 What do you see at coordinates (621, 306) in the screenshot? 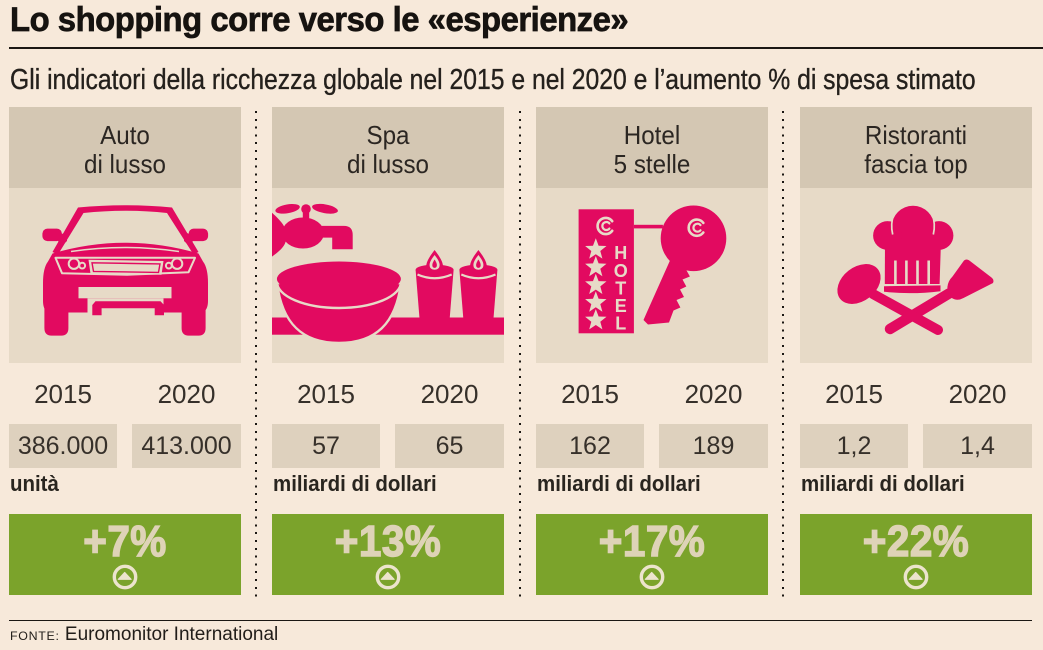
I see `svg-text: E` at bounding box center [621, 306].